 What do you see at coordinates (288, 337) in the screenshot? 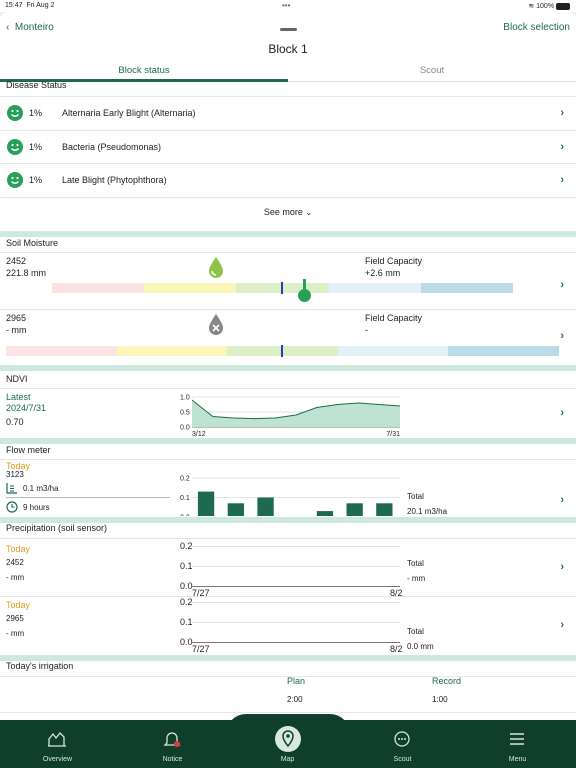
I see `soil-sensor-row: 2965 - mm Field Capacity - ›` at bounding box center [288, 337].